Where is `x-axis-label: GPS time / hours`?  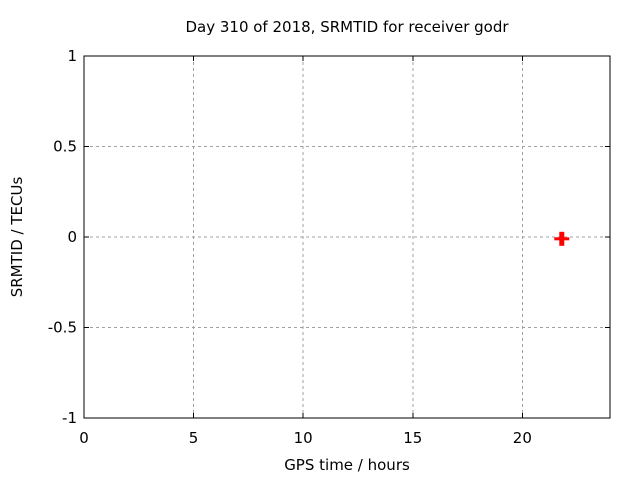
x-axis-label: GPS time / hours is located at coordinates (347, 465).